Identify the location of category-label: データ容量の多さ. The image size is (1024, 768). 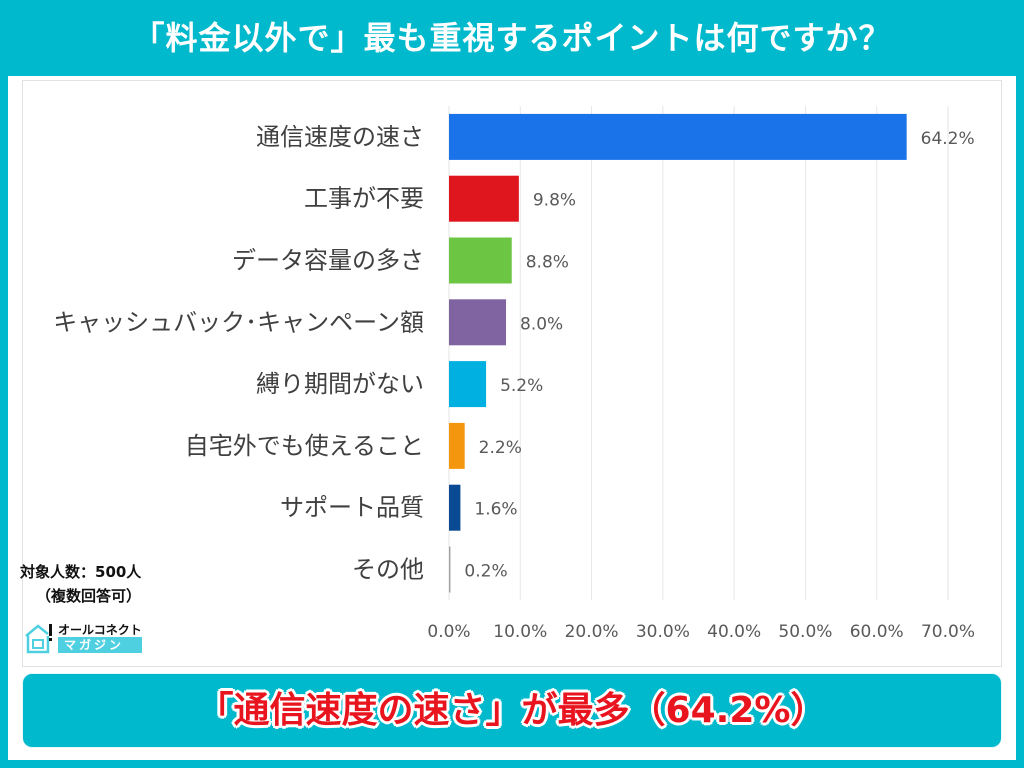
(328, 261).